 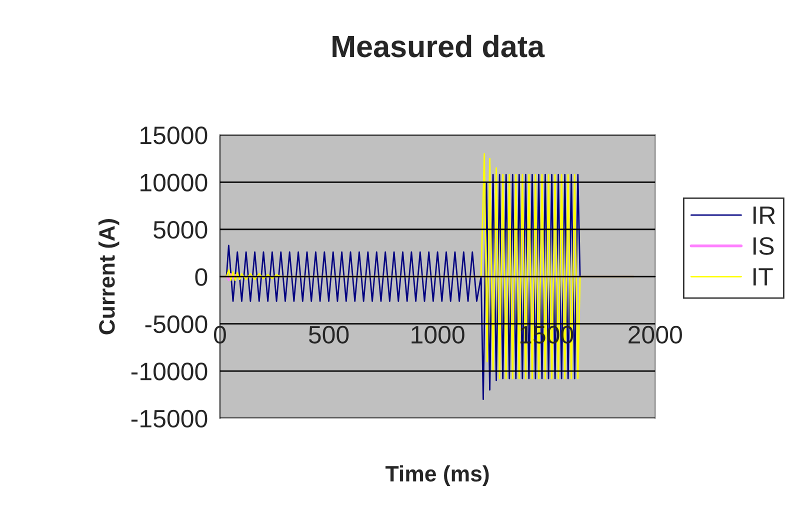 I want to click on legend-label: IT, so click(x=763, y=277).